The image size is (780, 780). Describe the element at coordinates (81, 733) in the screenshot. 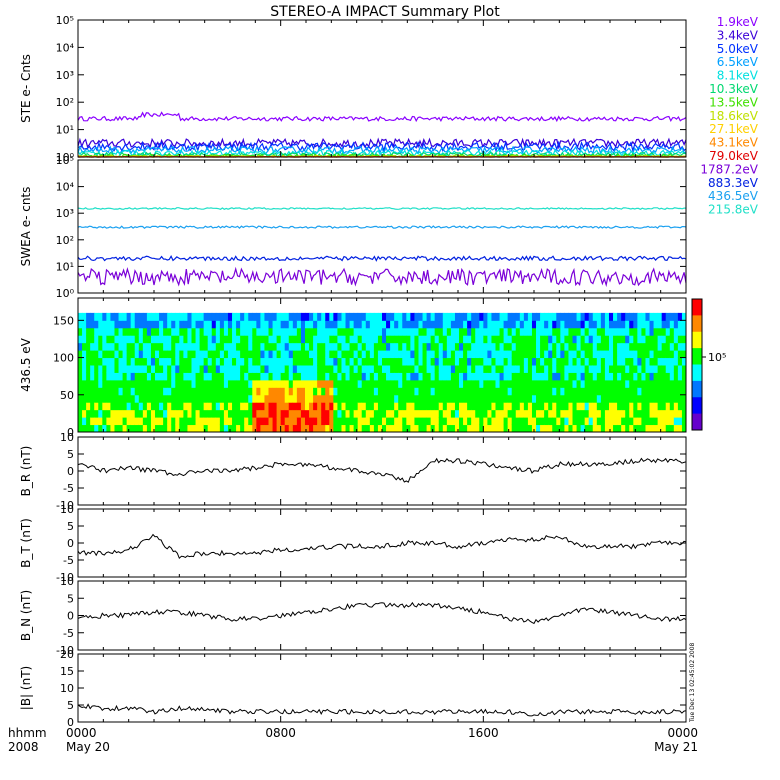

I see `time-tick-label: 0000` at that location.